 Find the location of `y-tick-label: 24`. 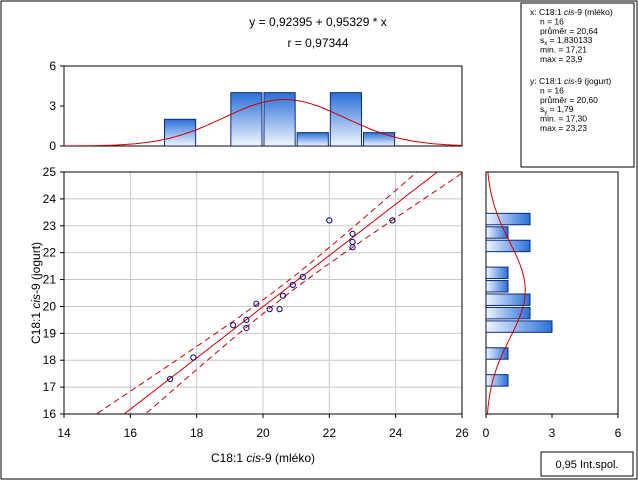

y-tick-label: 24 is located at coordinates (50, 199).